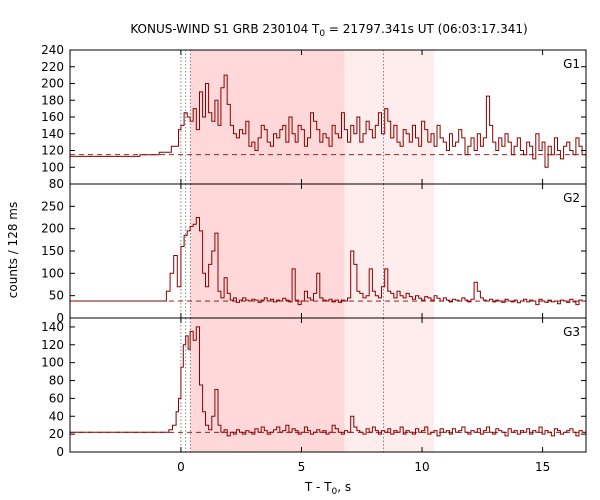 The height and width of the screenshot is (500, 600). What do you see at coordinates (571, 64) in the screenshot?
I see `panel-label: G1` at bounding box center [571, 64].